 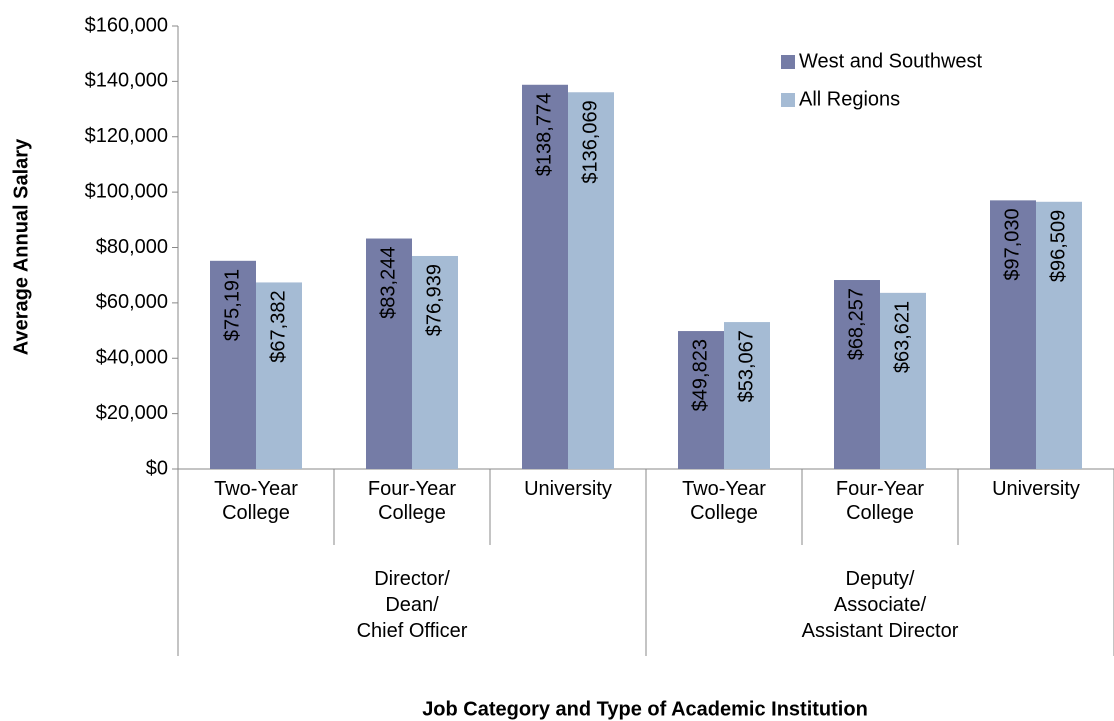 I want to click on value-label: $49,823, so click(x=700, y=375).